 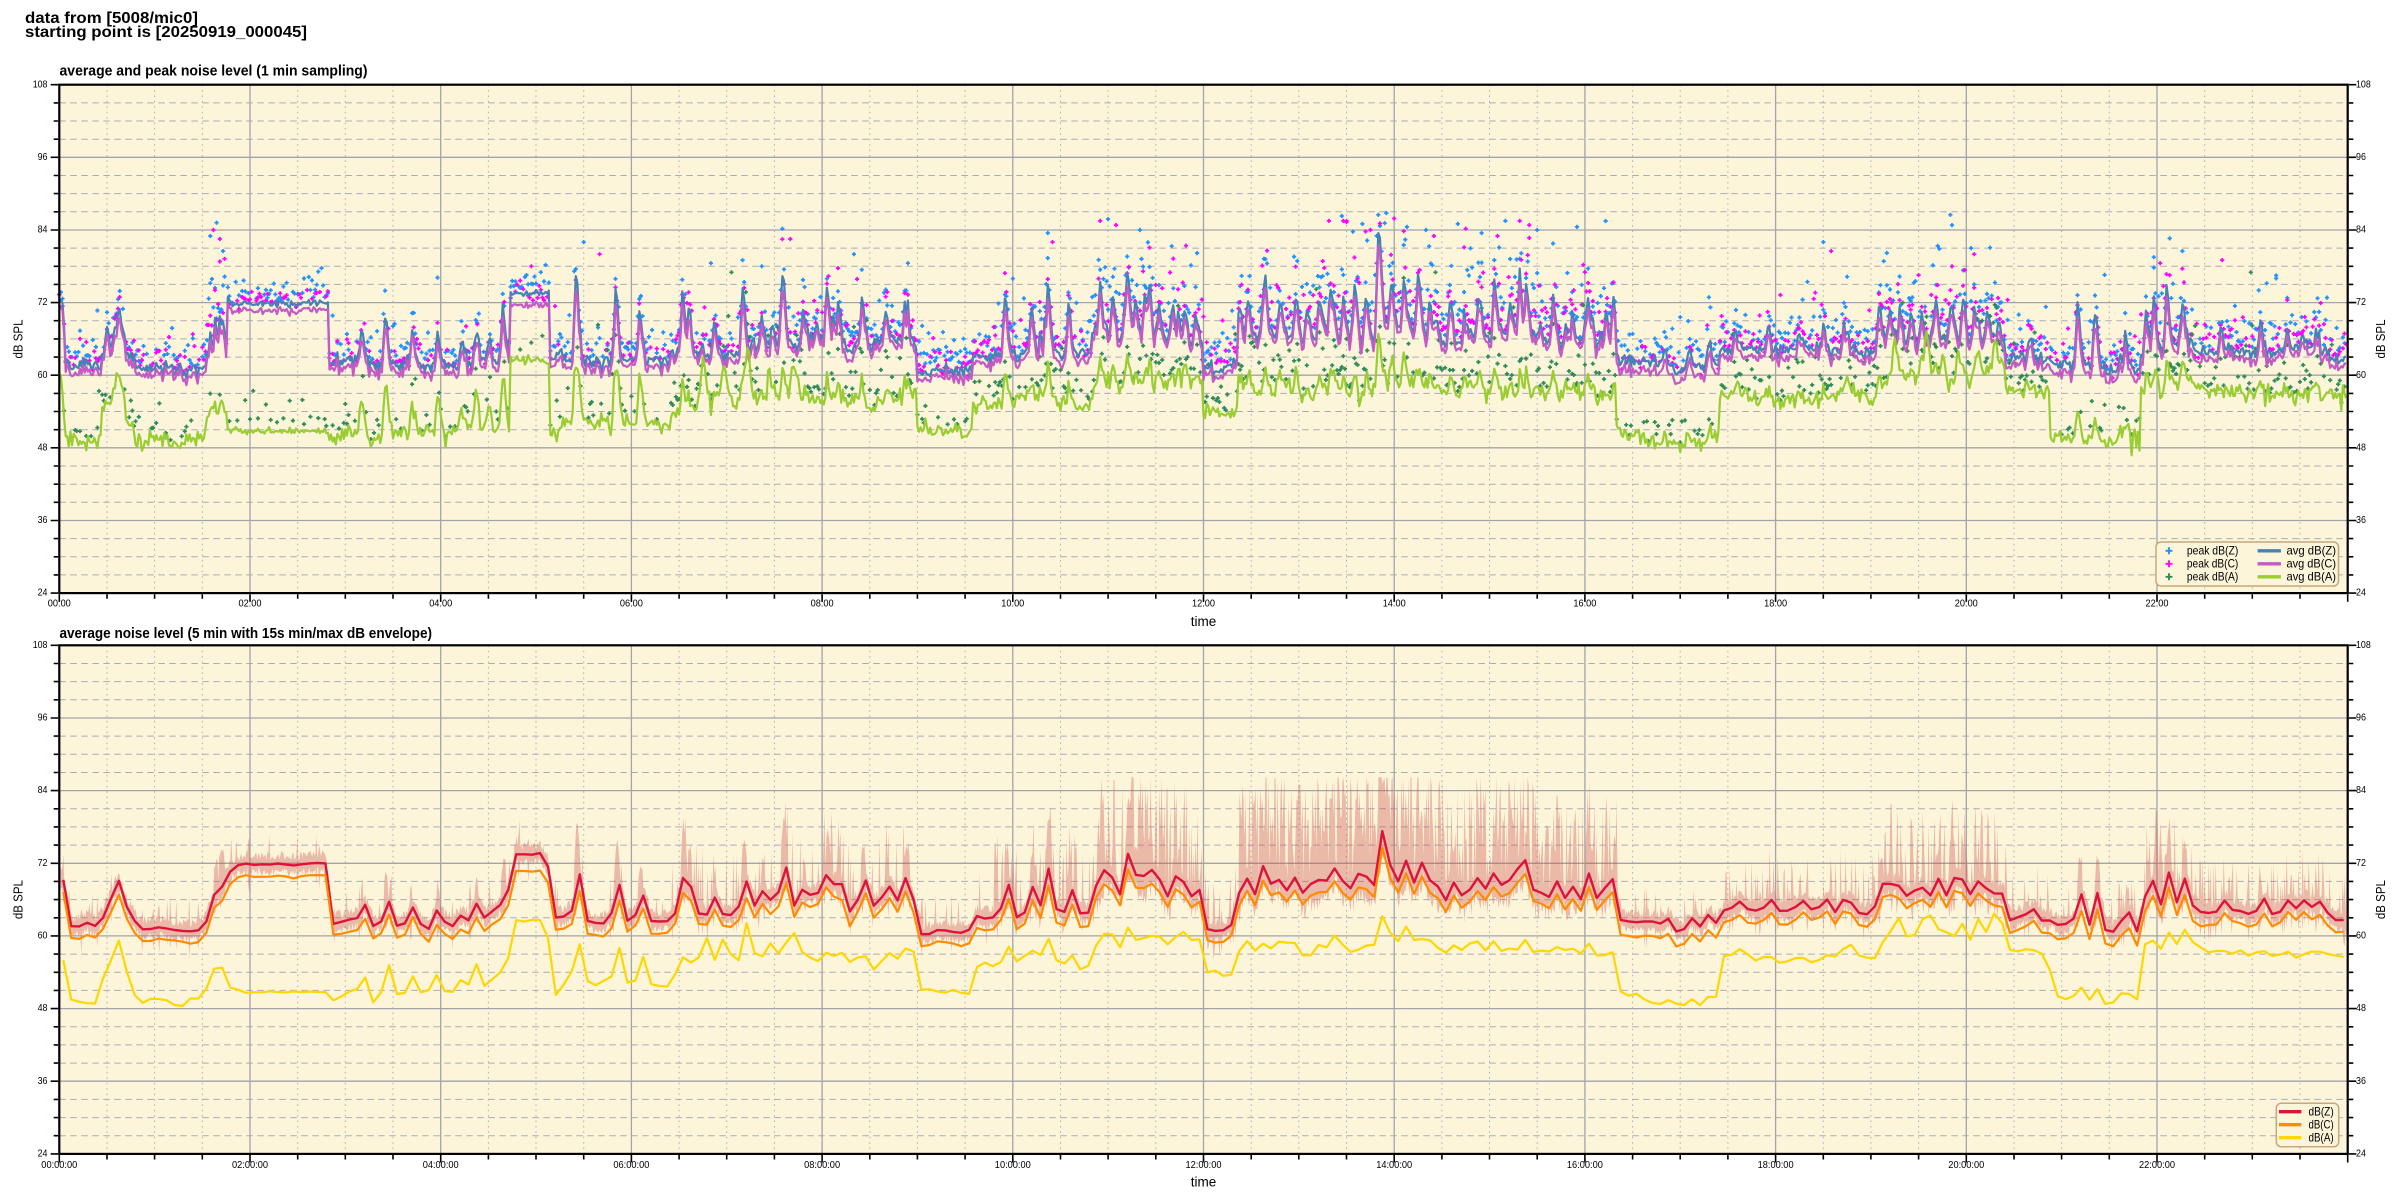 What do you see at coordinates (250, 604) in the screenshot?
I see `svg-text: 02:00` at bounding box center [250, 604].